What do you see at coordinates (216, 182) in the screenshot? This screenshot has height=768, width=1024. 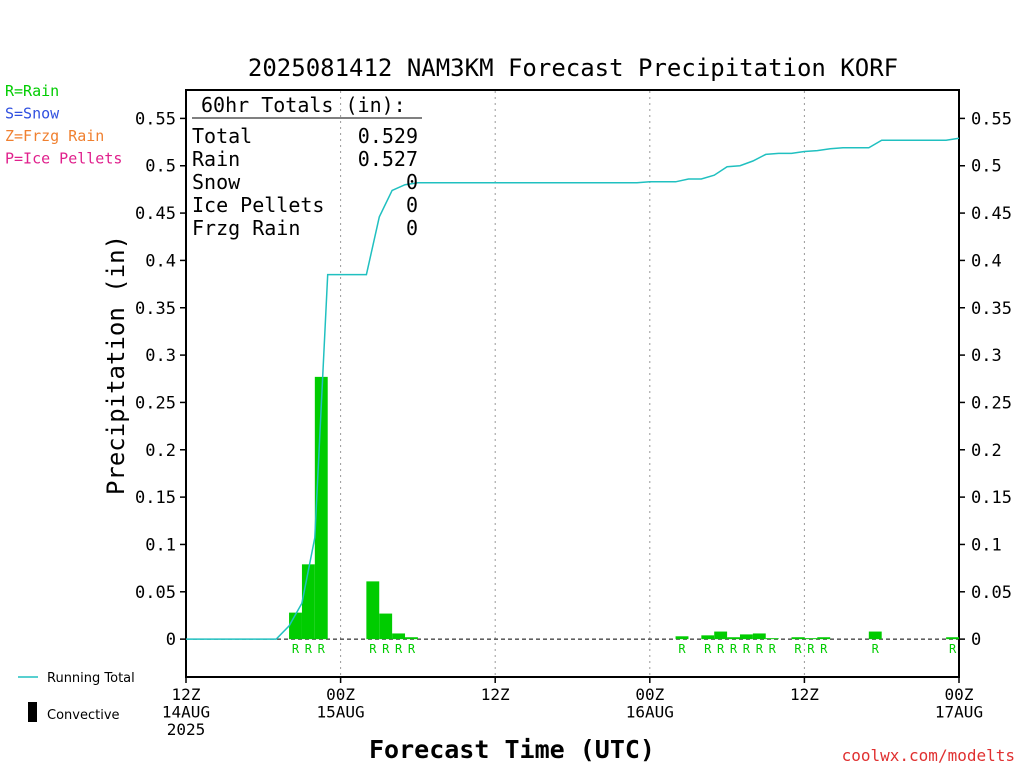 I see `totals-row-label: Snow` at bounding box center [216, 182].